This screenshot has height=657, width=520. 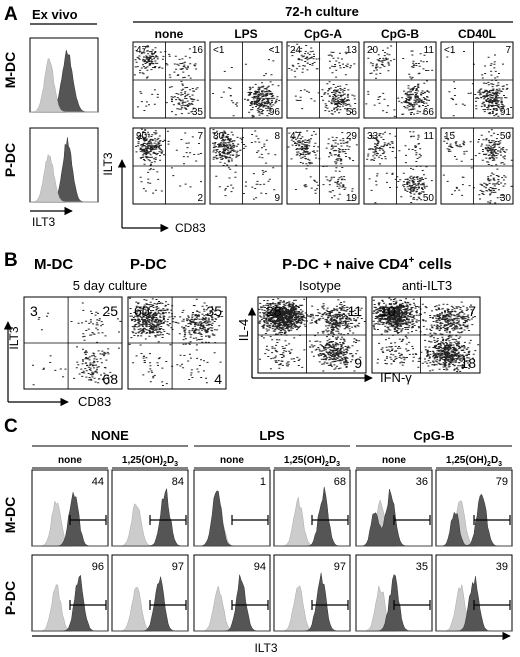 I want to click on col-label-3: CpG-B, so click(x=400, y=34).